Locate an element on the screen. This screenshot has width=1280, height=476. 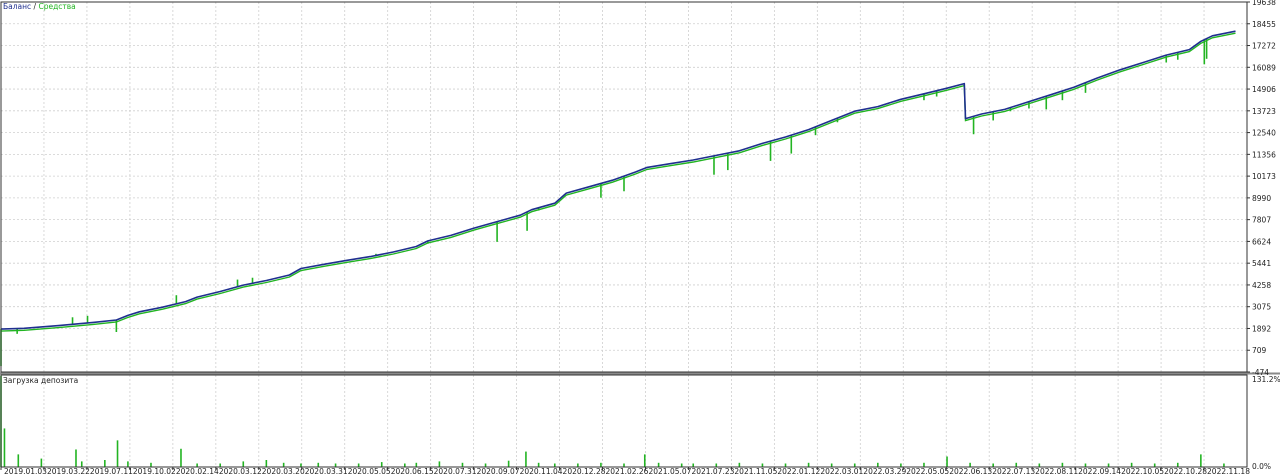
y-tick-label: 709 is located at coordinates (1259, 350).